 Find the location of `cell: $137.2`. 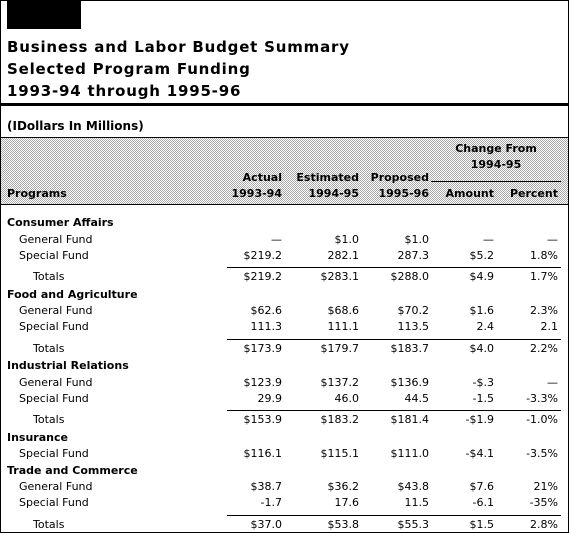

cell: $137.2 is located at coordinates (340, 382).